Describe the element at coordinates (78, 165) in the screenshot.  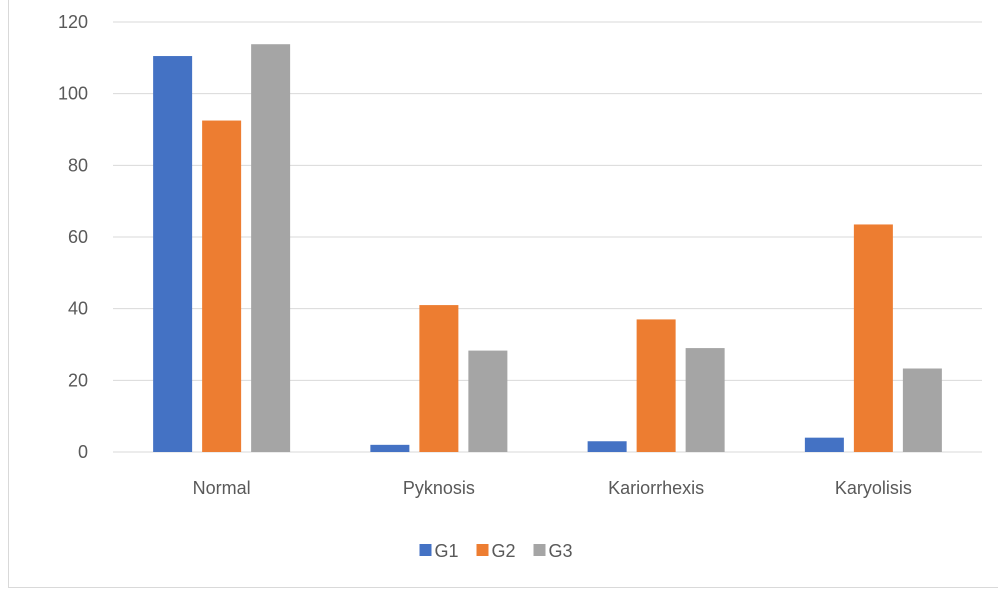
I see `y-tick-label: 80` at that location.